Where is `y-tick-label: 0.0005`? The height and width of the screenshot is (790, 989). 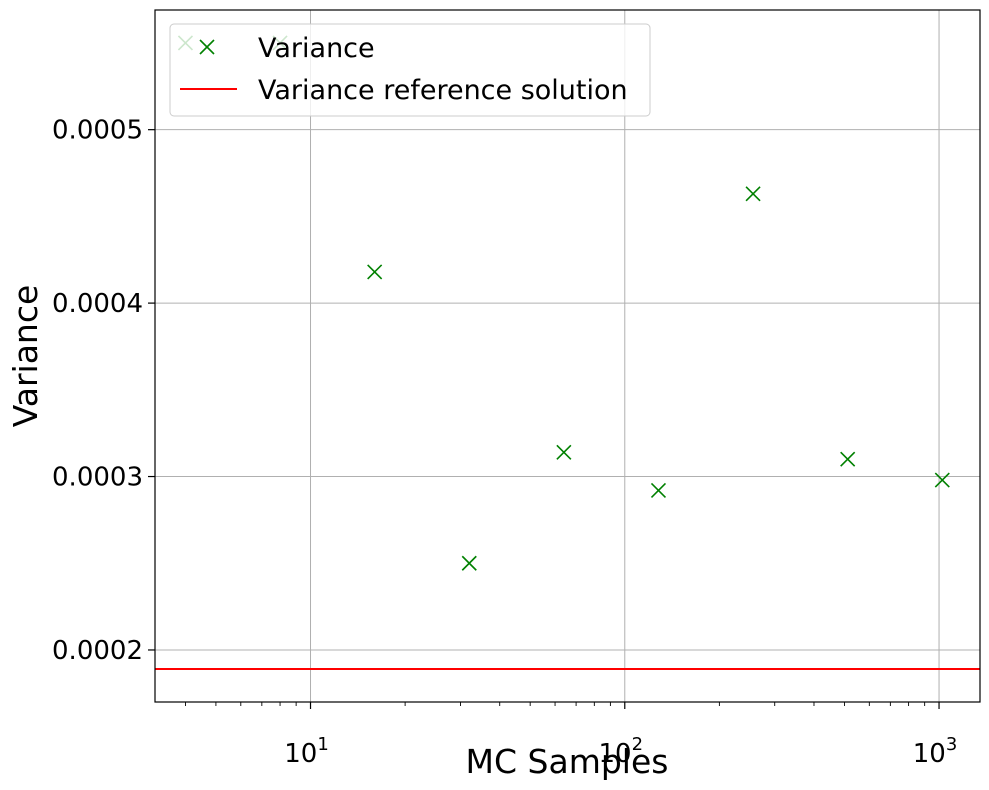
y-tick-label: 0.0005 is located at coordinates (97, 131).